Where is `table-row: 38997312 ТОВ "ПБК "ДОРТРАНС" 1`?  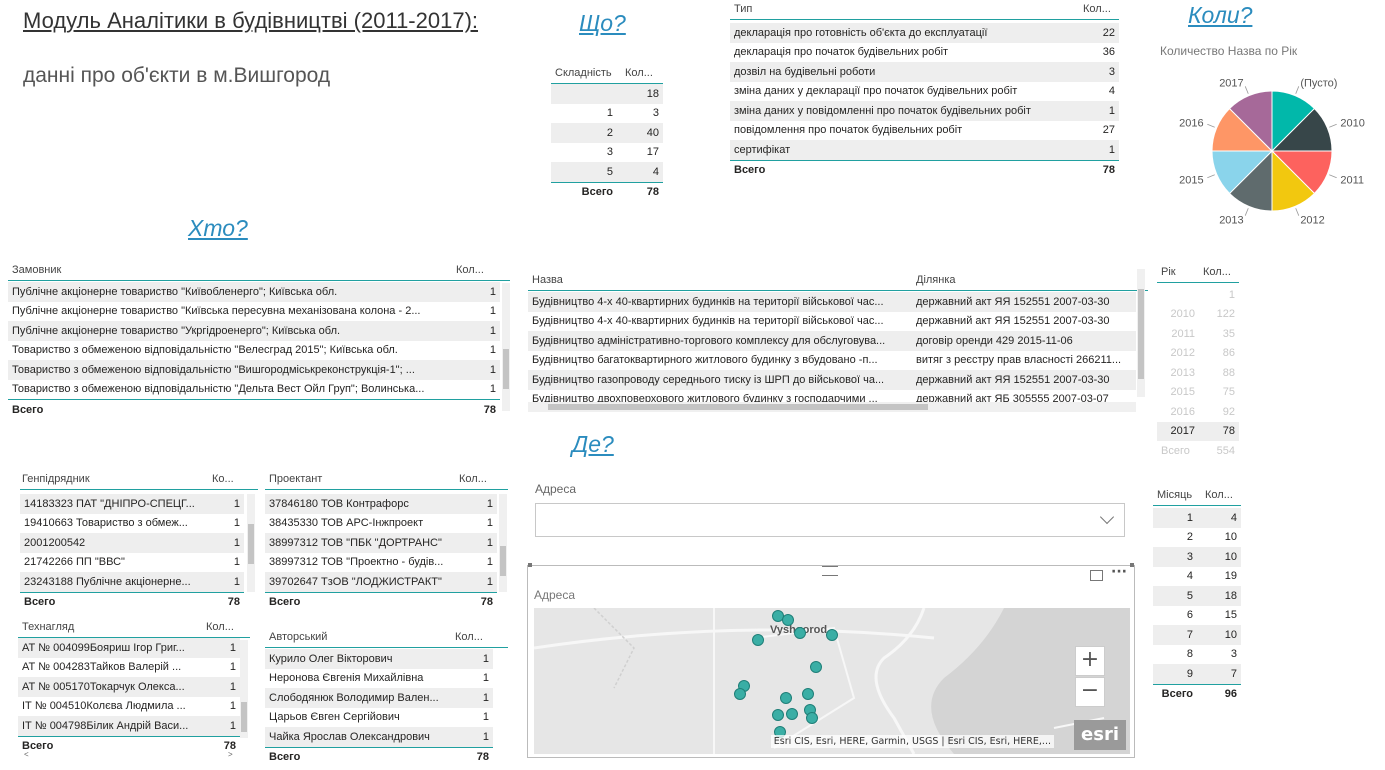 table-row: 38997312 ТОВ "ПБК "ДОРТРАНС" 1 is located at coordinates (381, 543).